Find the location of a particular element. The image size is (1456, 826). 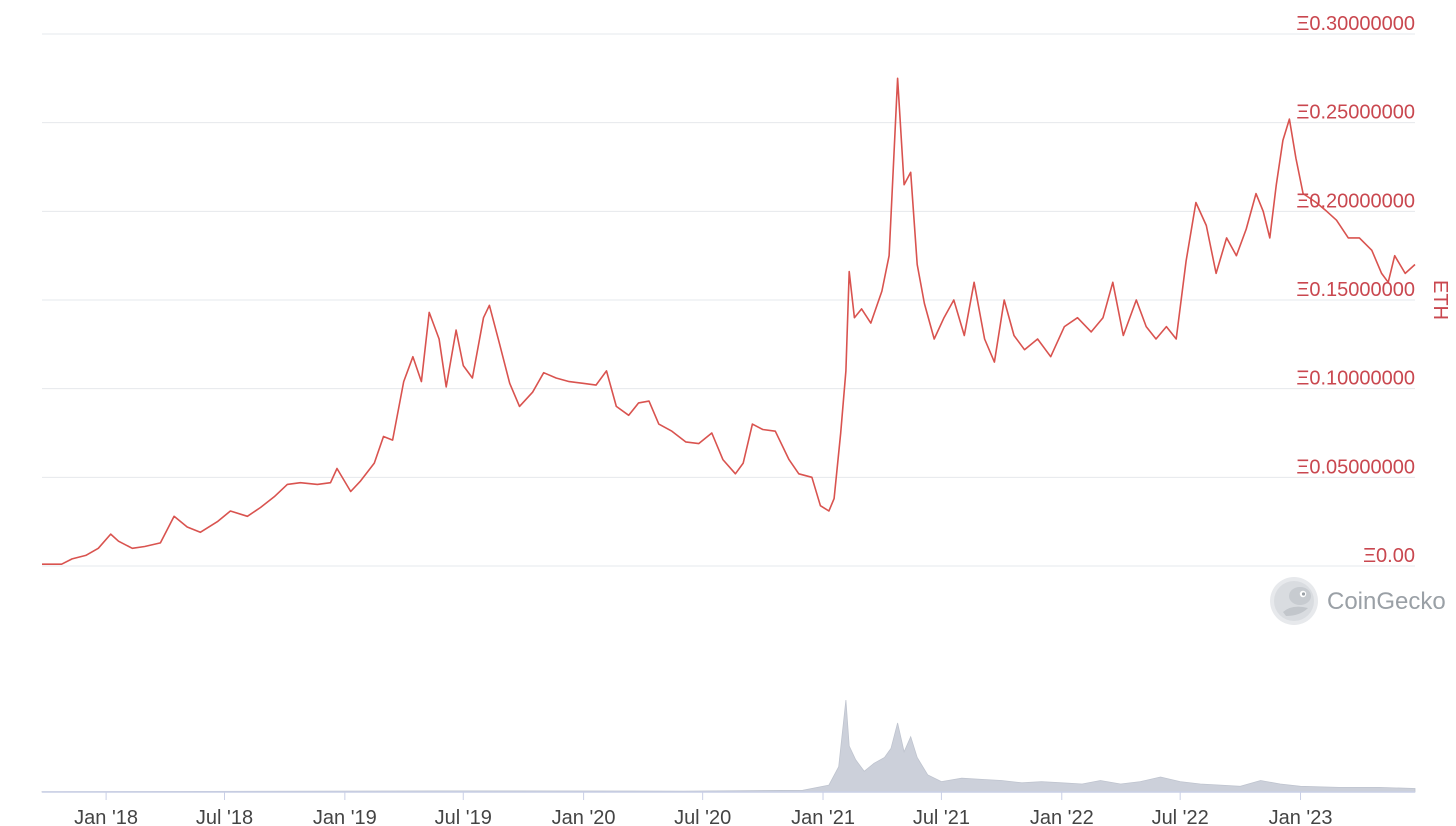

x-tick-label: Jan '20 is located at coordinates (584, 816).